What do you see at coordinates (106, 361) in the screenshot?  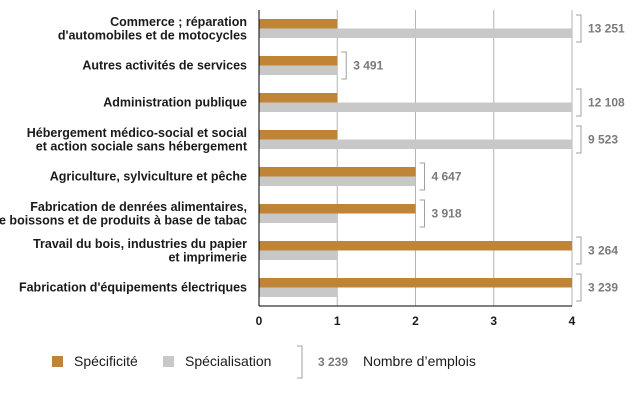 I see `legend-label-specificite: Spécificité` at bounding box center [106, 361].